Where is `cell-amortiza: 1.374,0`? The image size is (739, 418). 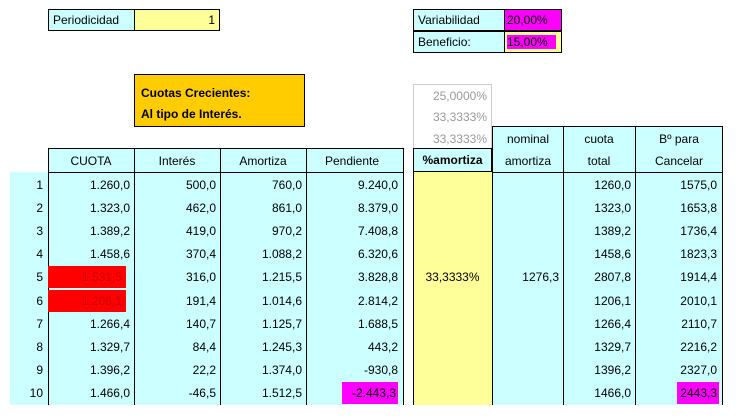
cell-amortiza: 1.374,0 is located at coordinates (281, 369).